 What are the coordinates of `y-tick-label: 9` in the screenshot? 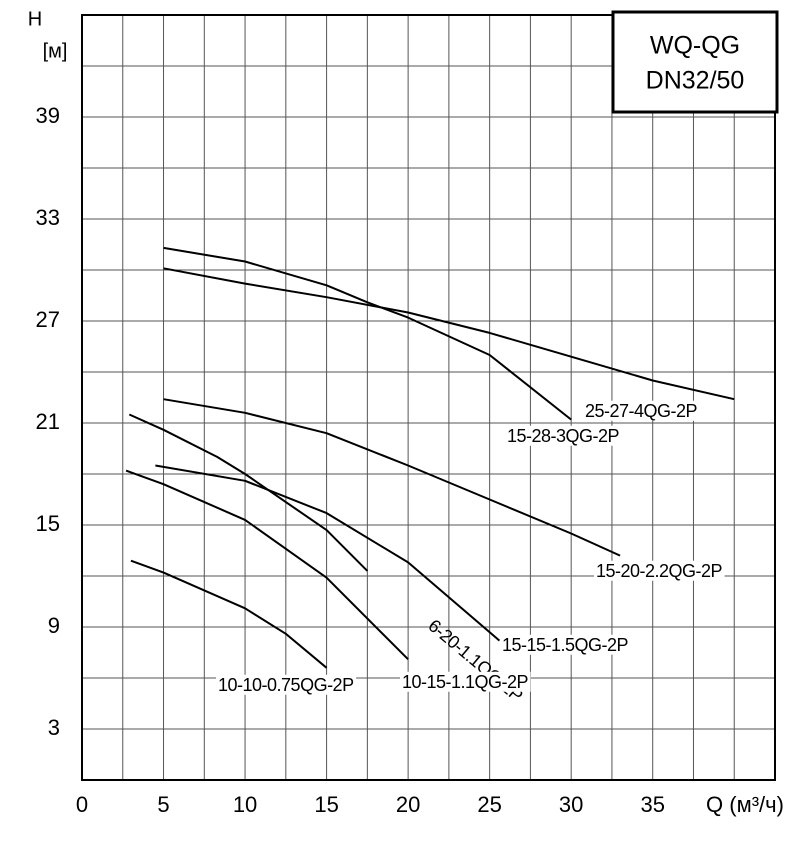 It's located at (54, 625).